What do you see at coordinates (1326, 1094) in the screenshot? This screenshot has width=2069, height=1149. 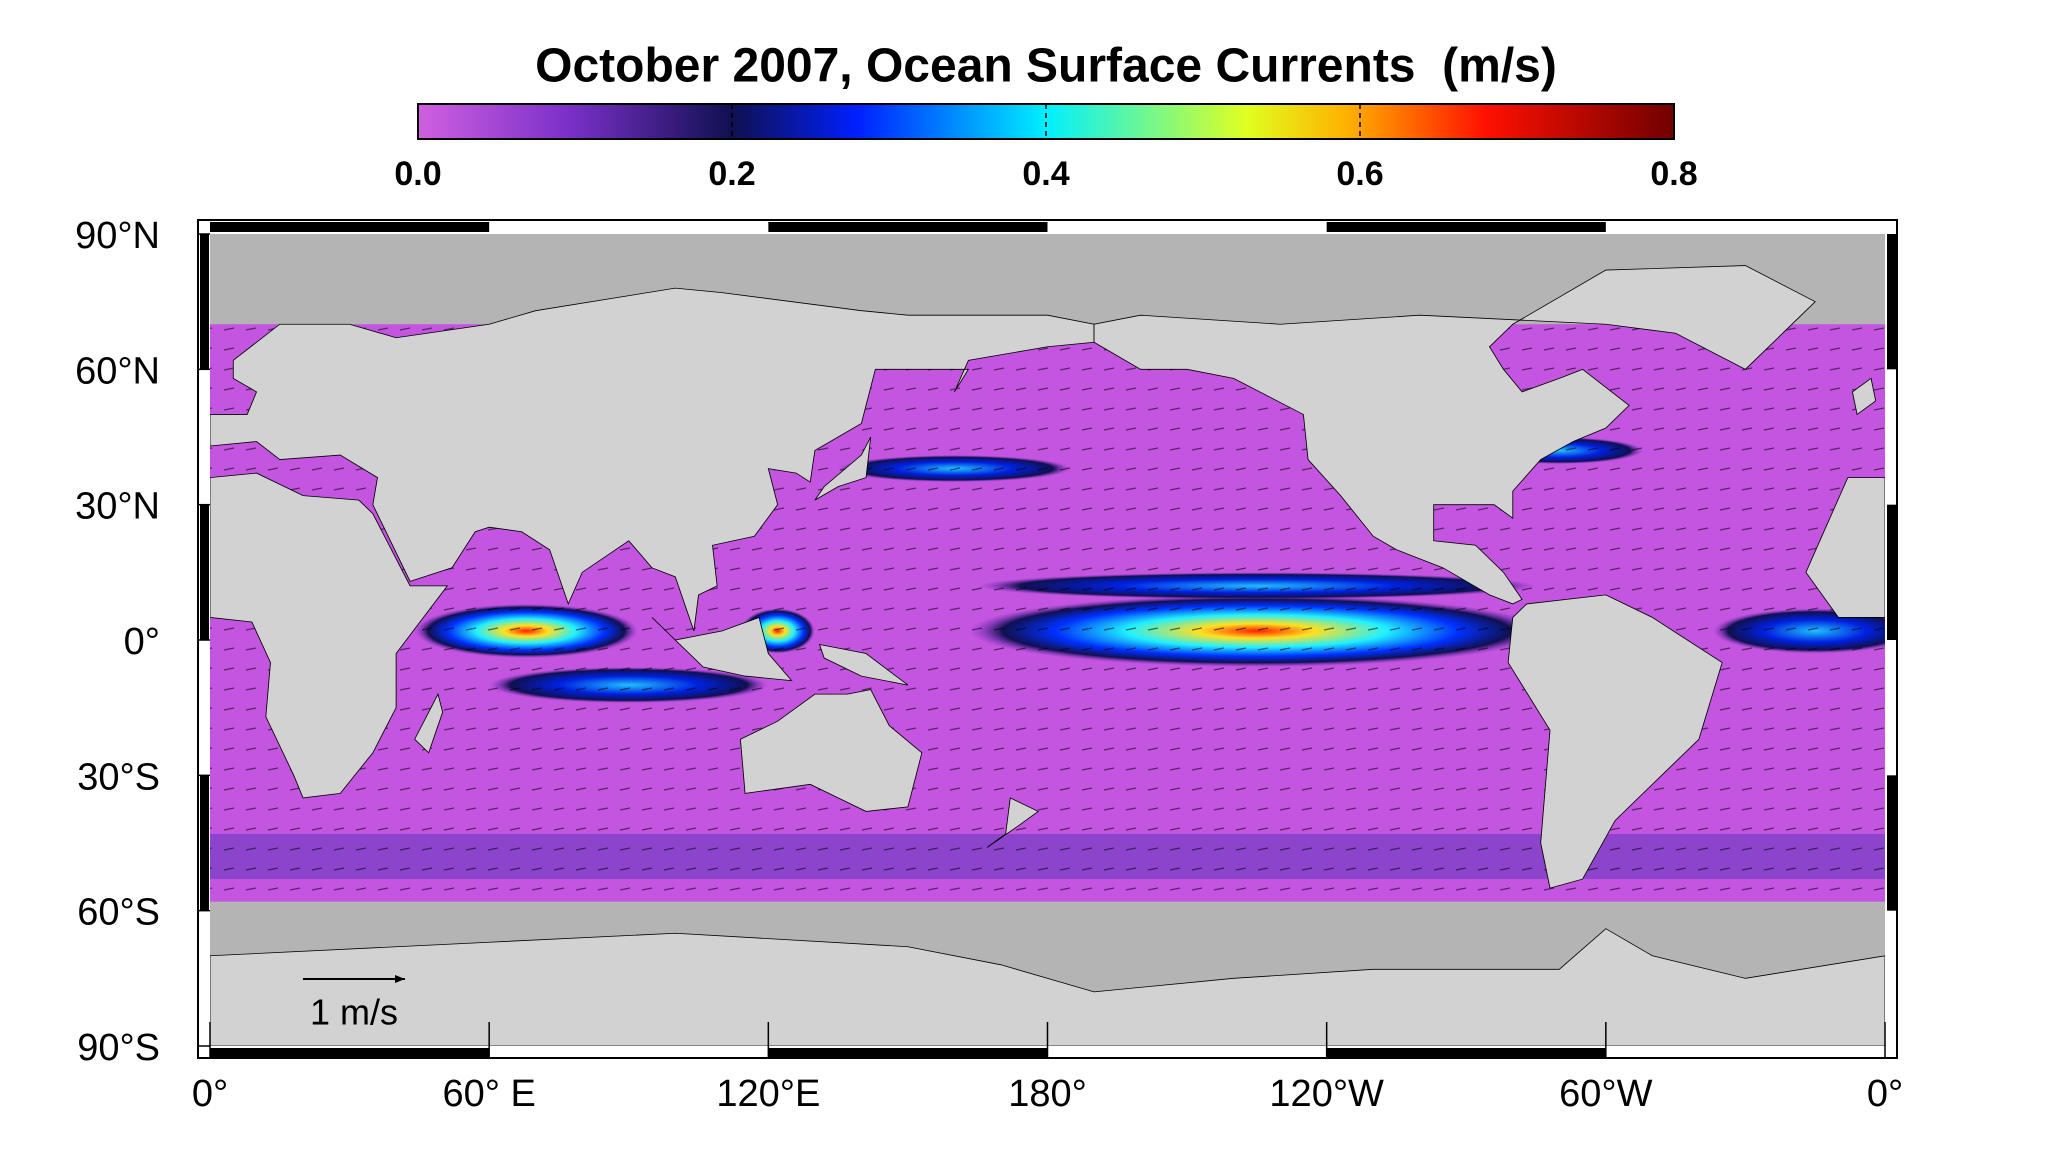 I see `lon-tick-label: 120°W` at bounding box center [1326, 1094].